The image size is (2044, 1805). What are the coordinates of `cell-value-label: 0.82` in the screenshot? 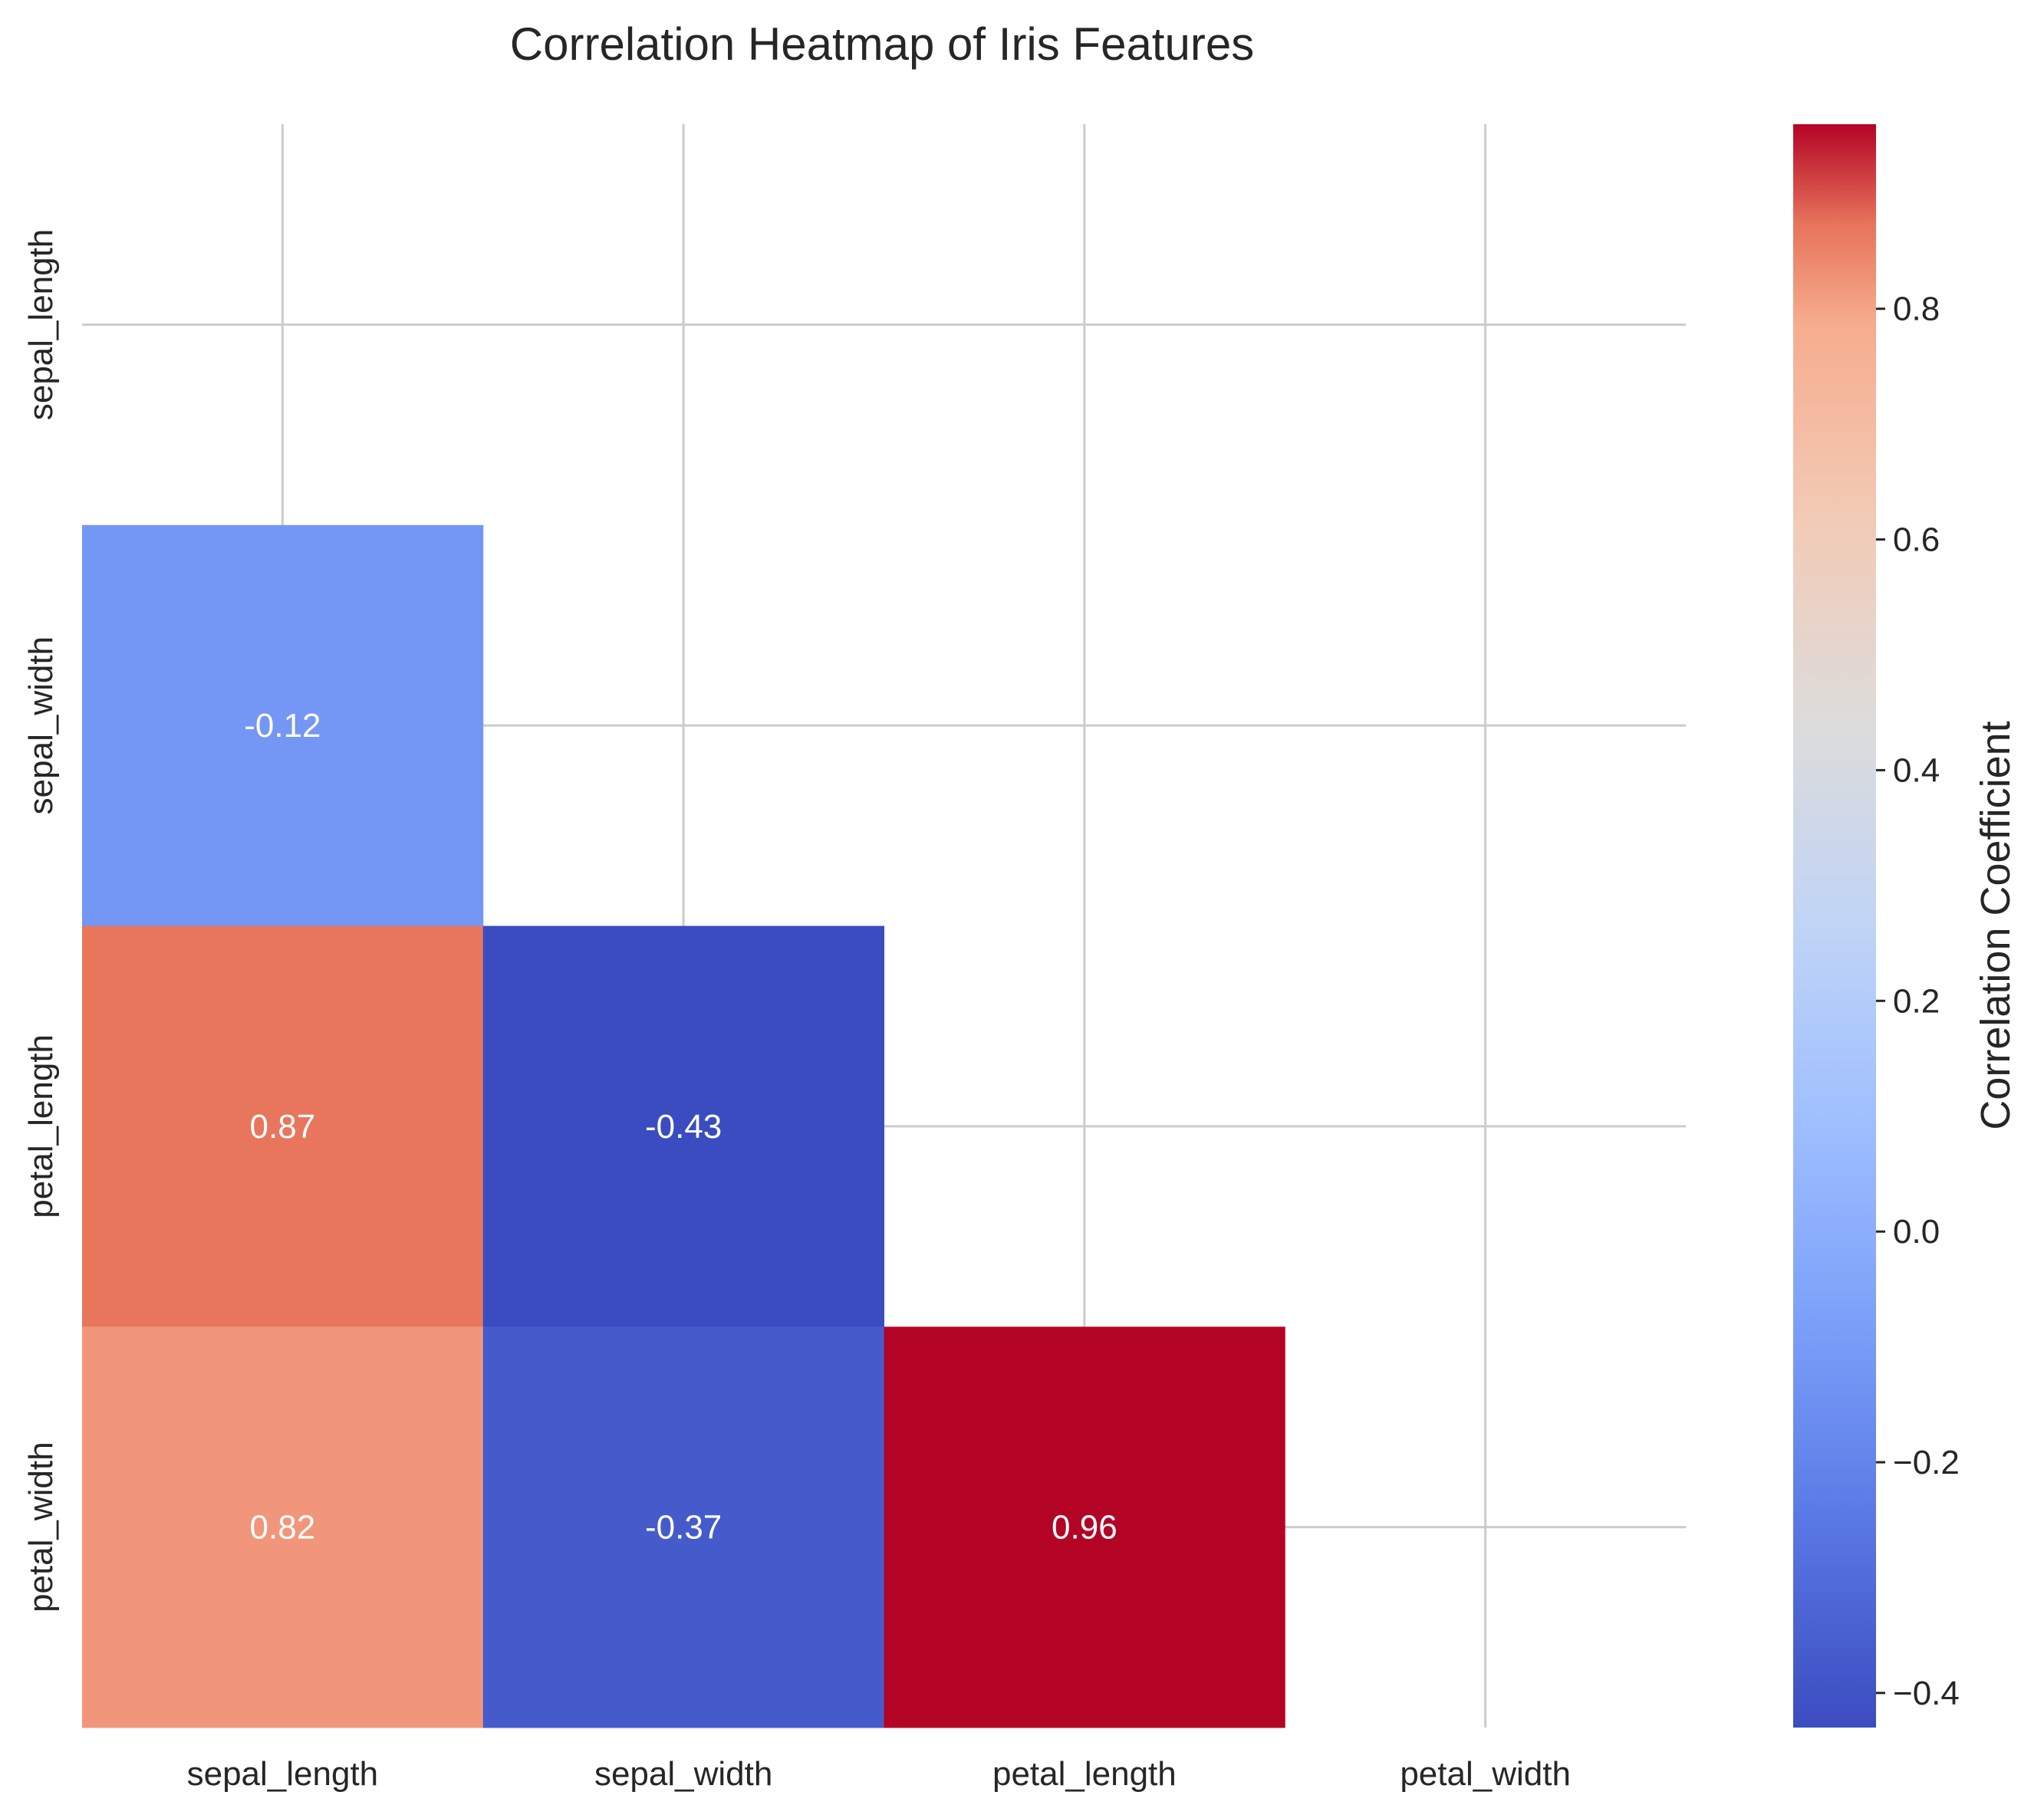 It's located at (283, 1528).